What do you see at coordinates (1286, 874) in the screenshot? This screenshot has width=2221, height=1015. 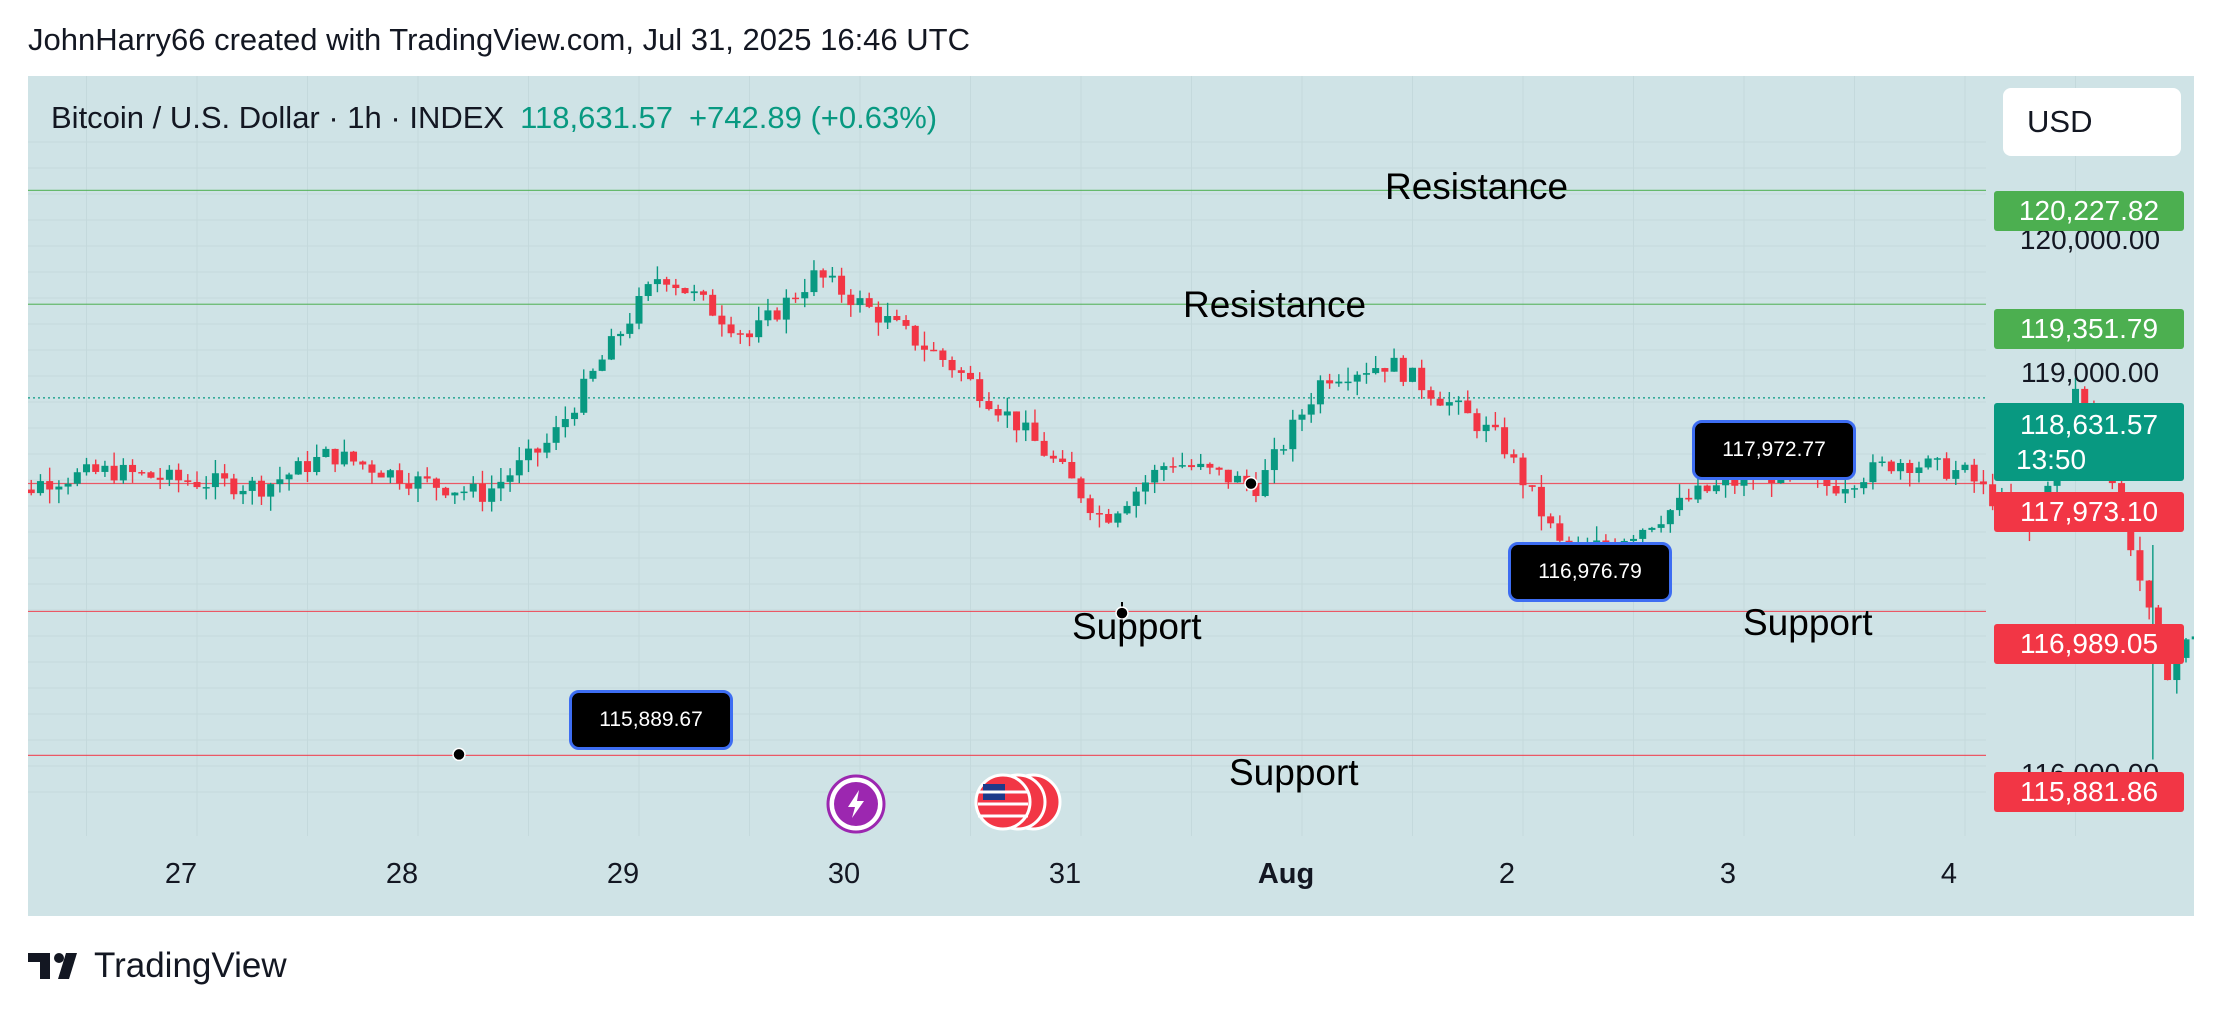 I see `x-tick-aug: Aug` at bounding box center [1286, 874].